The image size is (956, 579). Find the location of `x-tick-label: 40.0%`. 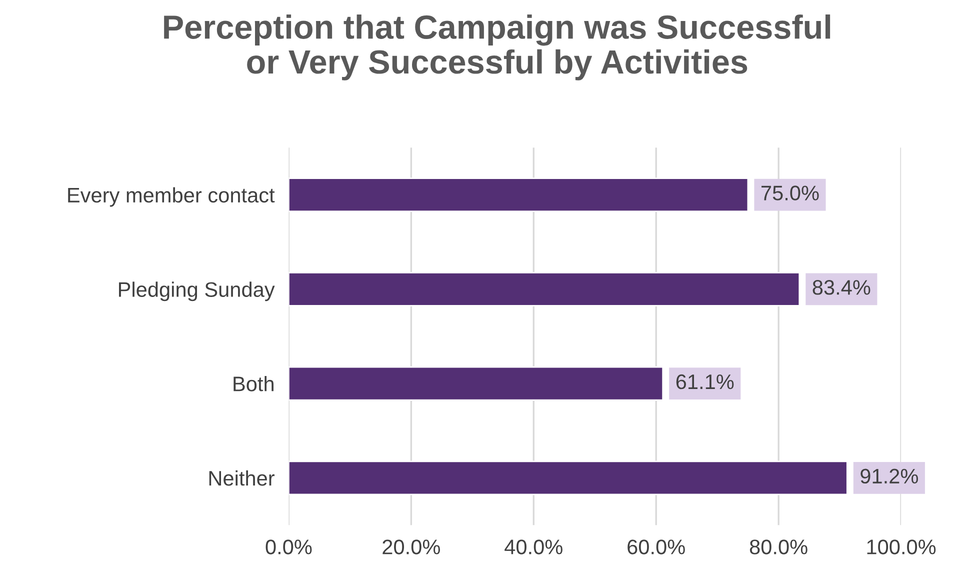

x-tick-label: 40.0% is located at coordinates (533, 547).